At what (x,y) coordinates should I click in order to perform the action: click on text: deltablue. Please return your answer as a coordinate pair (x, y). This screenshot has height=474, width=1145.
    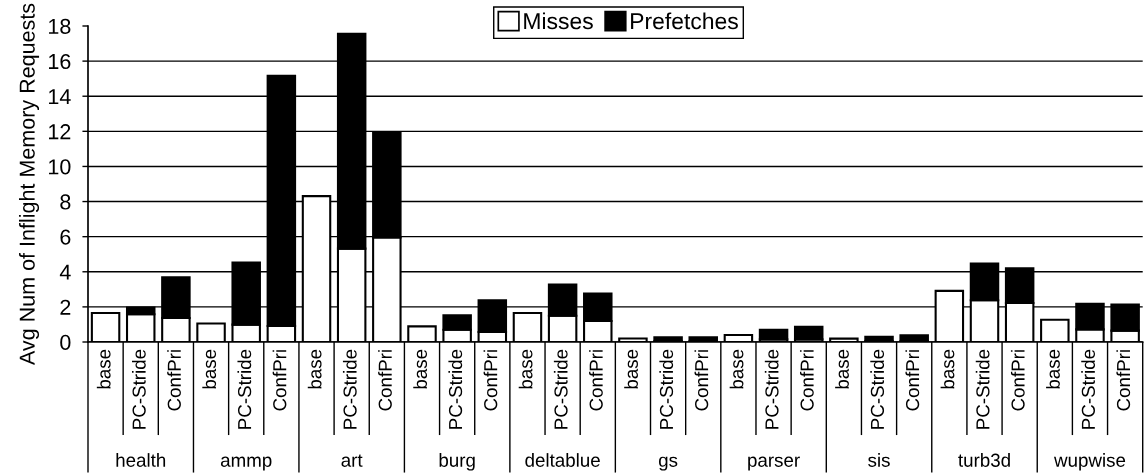
    Looking at the image, I should click on (562, 460).